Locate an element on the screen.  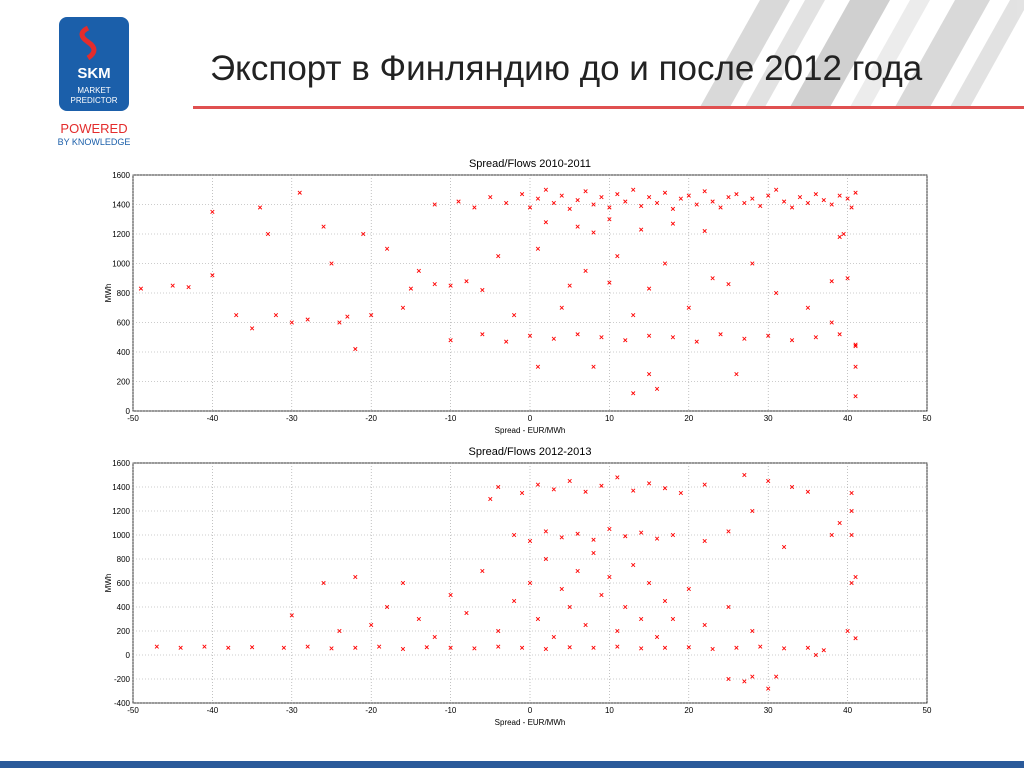
footer-bar is located at coordinates (512, 764).